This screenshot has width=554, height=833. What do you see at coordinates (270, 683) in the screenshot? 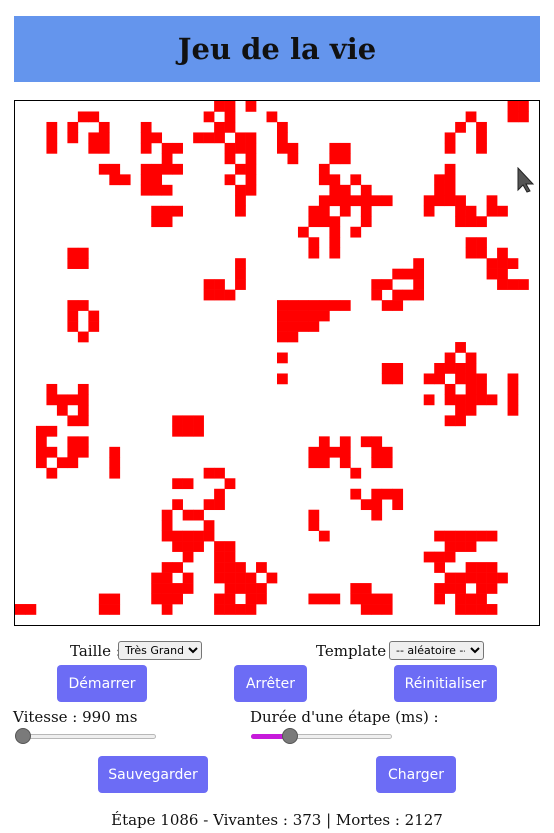
I see `stop-button: Arrêter` at bounding box center [270, 683].